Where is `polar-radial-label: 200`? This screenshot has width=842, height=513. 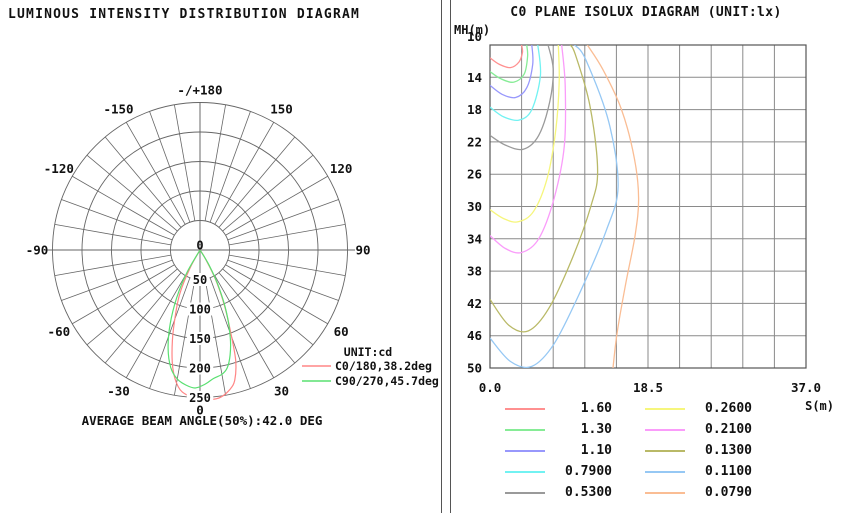
polar-radial-label: 200 is located at coordinates (200, 369).